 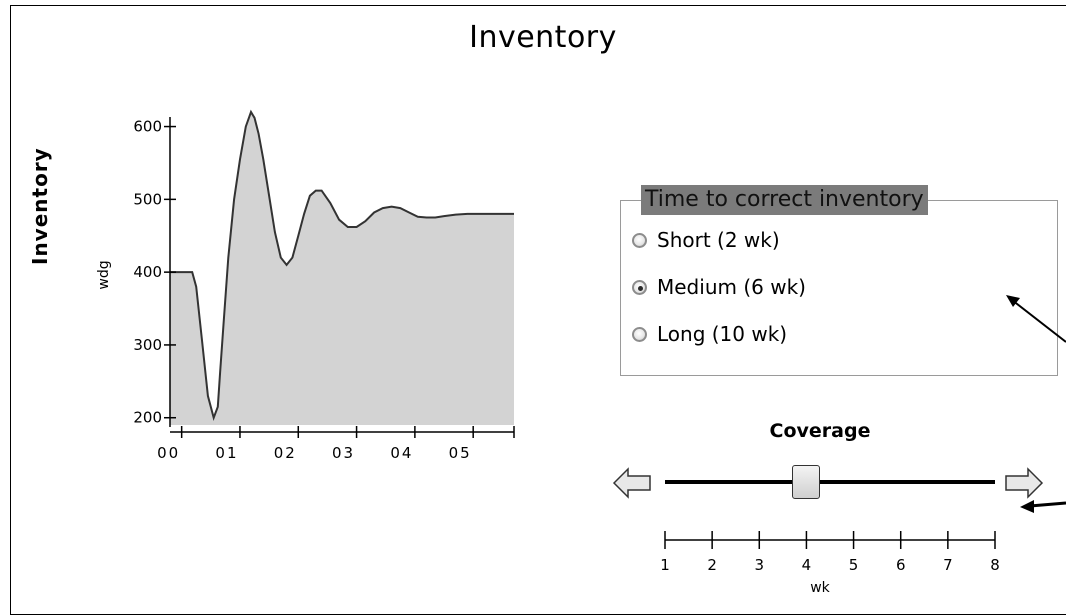 I want to click on slider-unit: wk, so click(x=820, y=588).